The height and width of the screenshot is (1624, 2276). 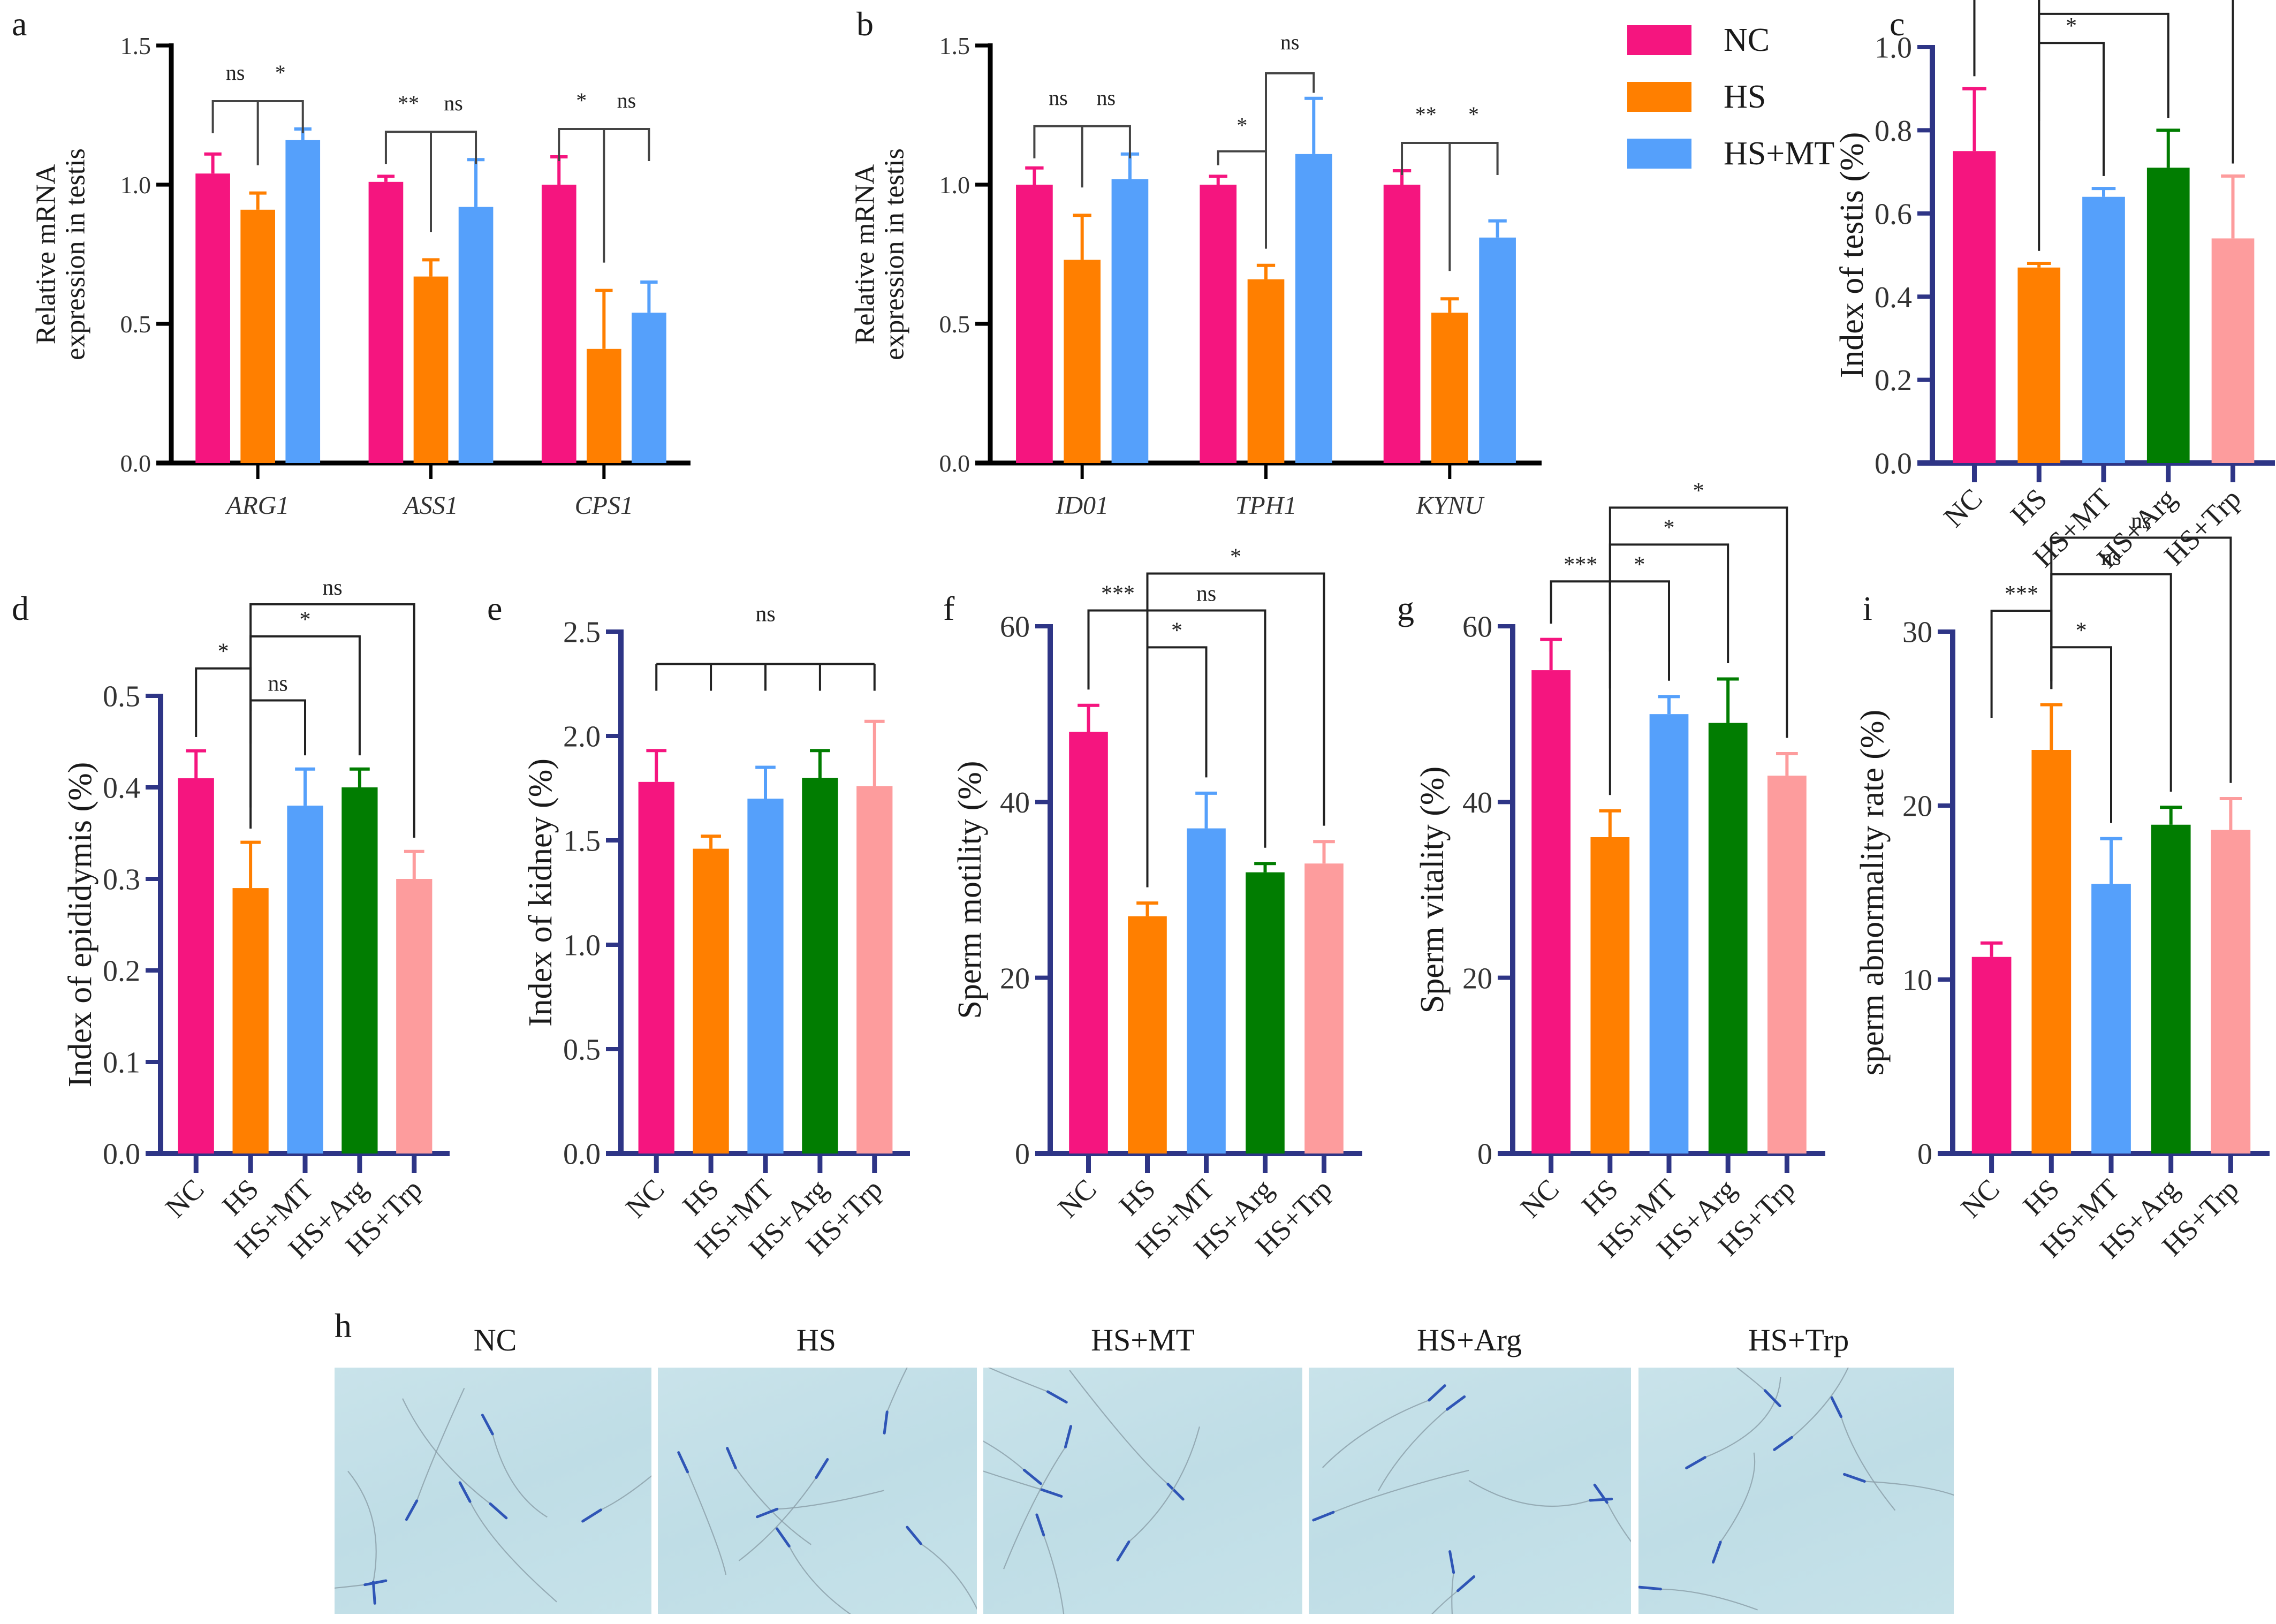 I want to click on bar-ass1-hs-mt, so click(x=476, y=335).